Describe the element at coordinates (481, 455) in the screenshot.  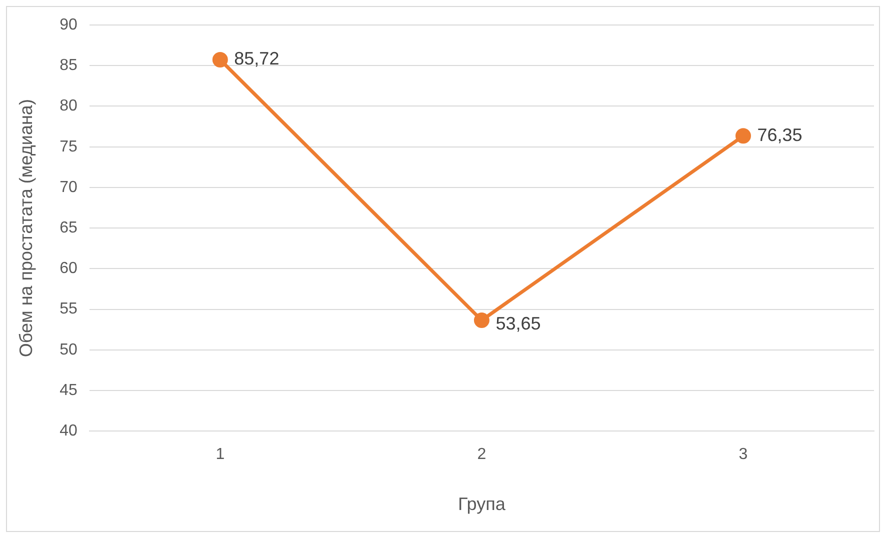
I see `x-tick-label: 2` at that location.